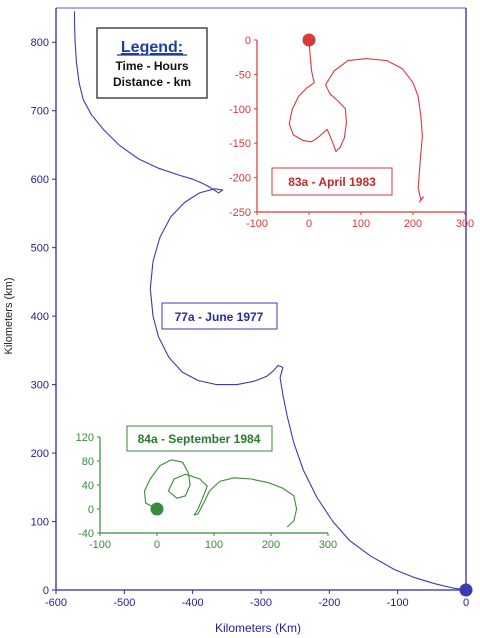 The height and width of the screenshot is (638, 480). Describe the element at coordinates (100, 545) in the screenshot. I see `inset-84a-x-tick-label: -100` at that location.